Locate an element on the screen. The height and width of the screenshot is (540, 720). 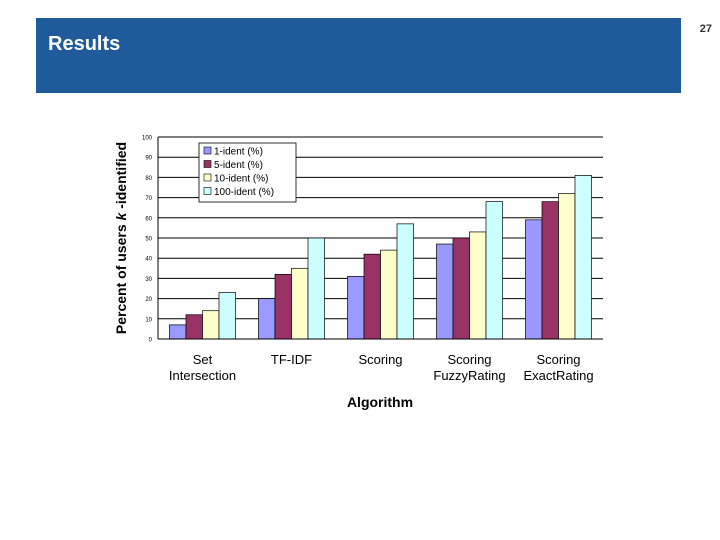
x-tick-label: Scoring ExactRating is located at coordinates (558, 367).